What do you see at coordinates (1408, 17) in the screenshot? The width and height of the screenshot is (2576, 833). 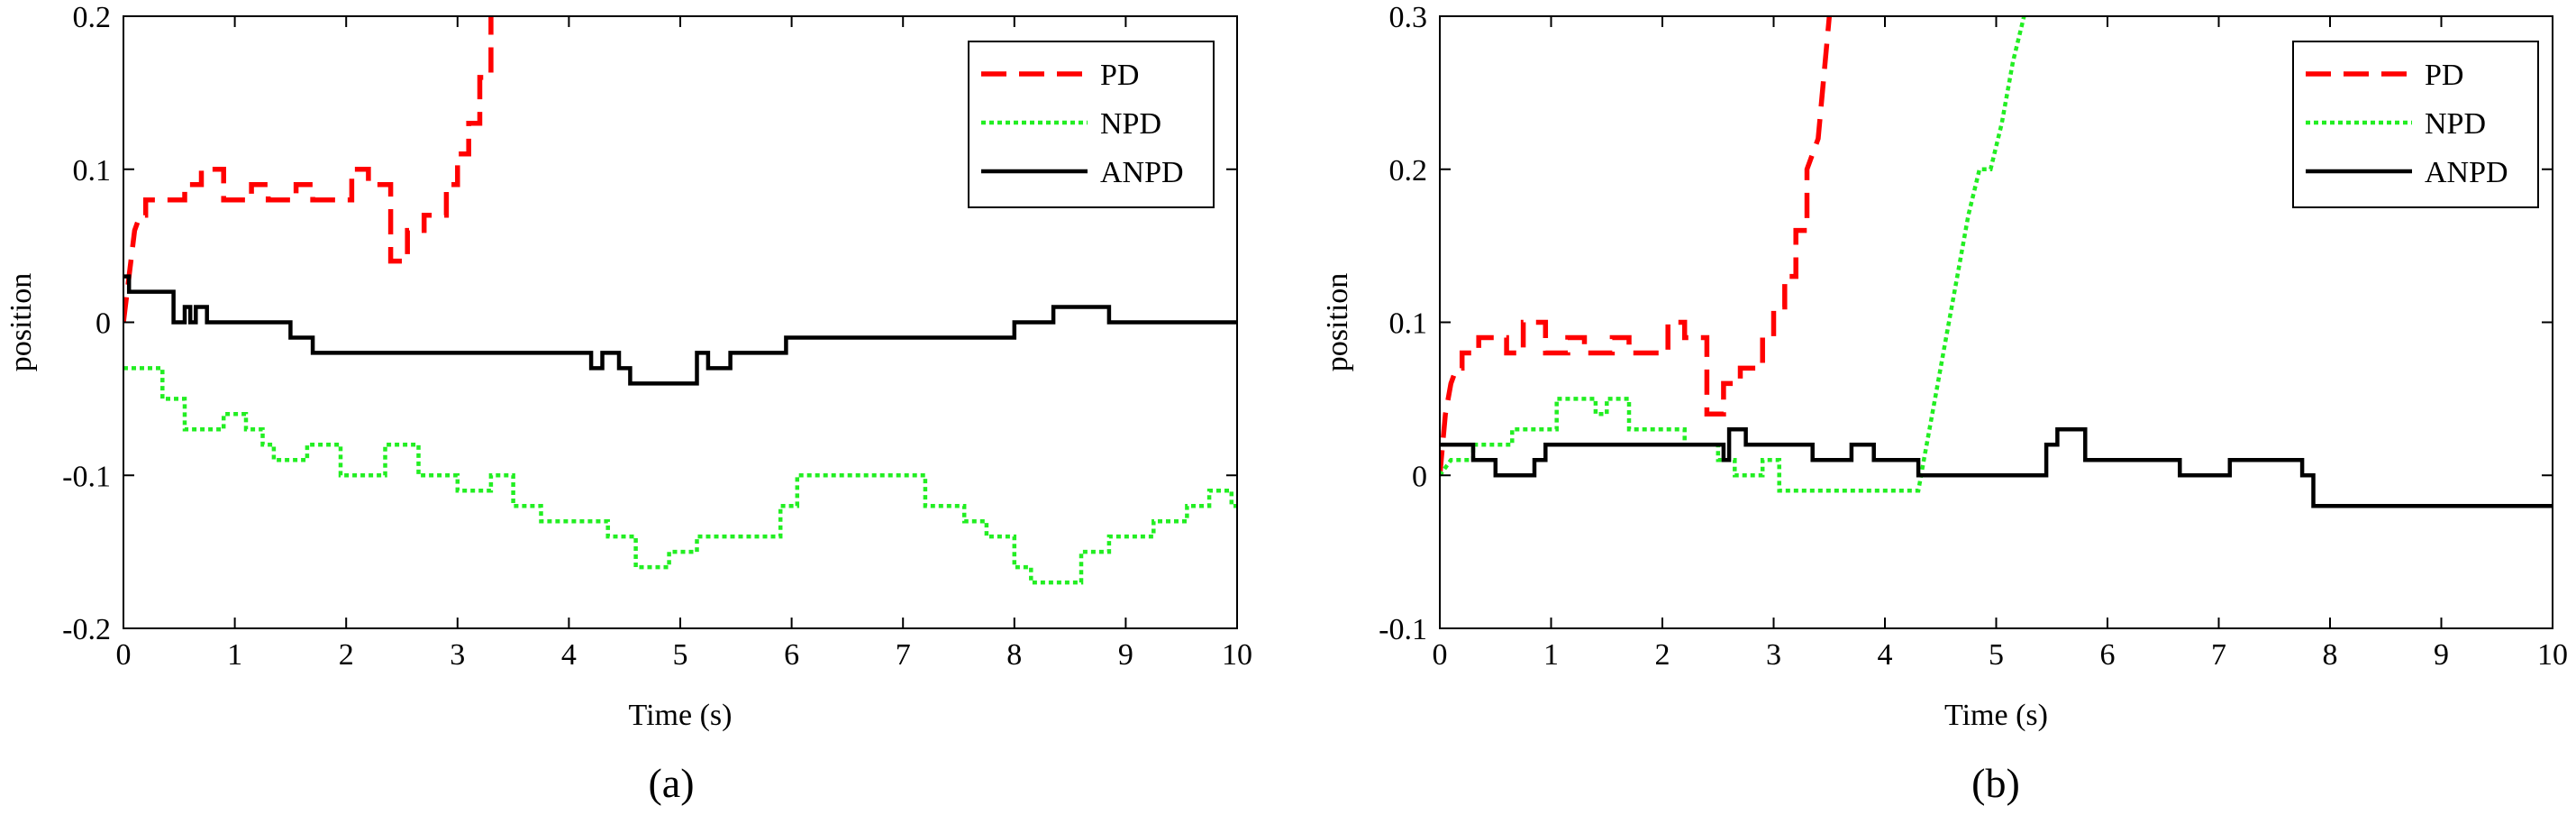 I see `y-tick-label: 0.3` at bounding box center [1408, 17].